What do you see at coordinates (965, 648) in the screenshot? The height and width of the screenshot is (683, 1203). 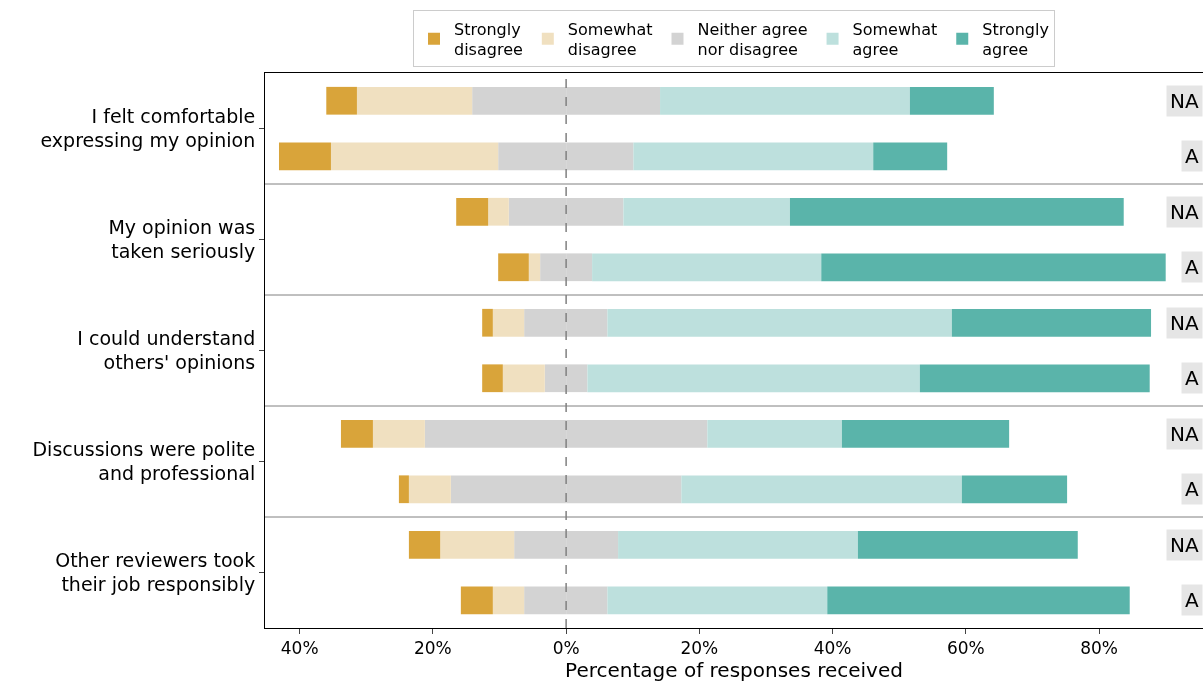 I see `x-tick-label: 60%` at bounding box center [965, 648].